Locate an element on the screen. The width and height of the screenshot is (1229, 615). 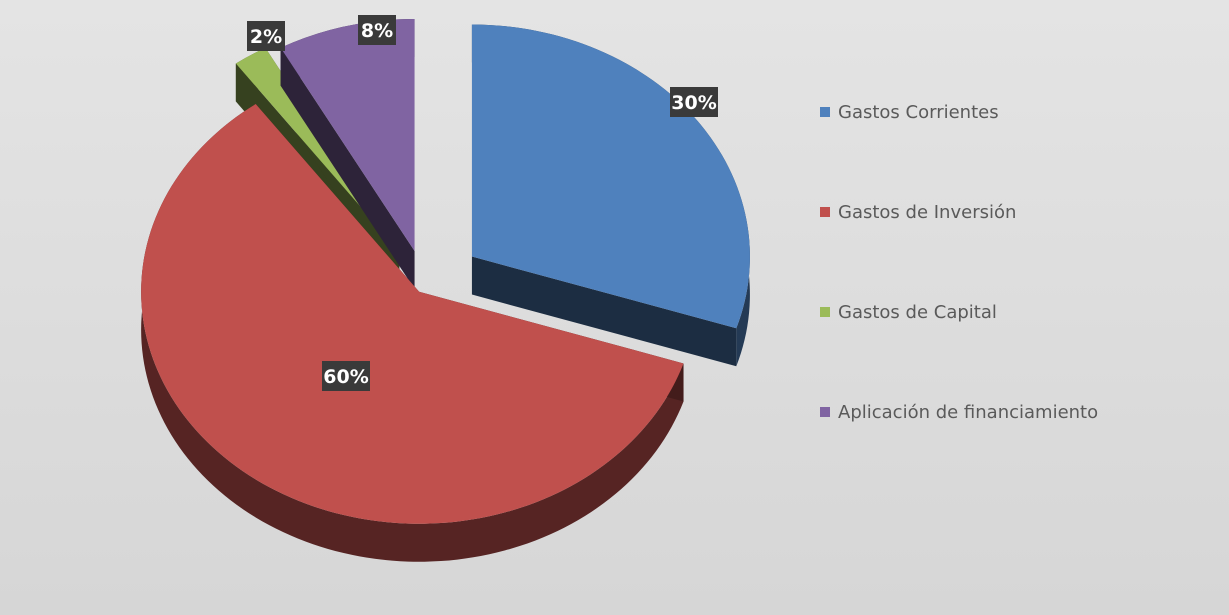
legend-label: Gastos Corrientes is located at coordinates (918, 112).